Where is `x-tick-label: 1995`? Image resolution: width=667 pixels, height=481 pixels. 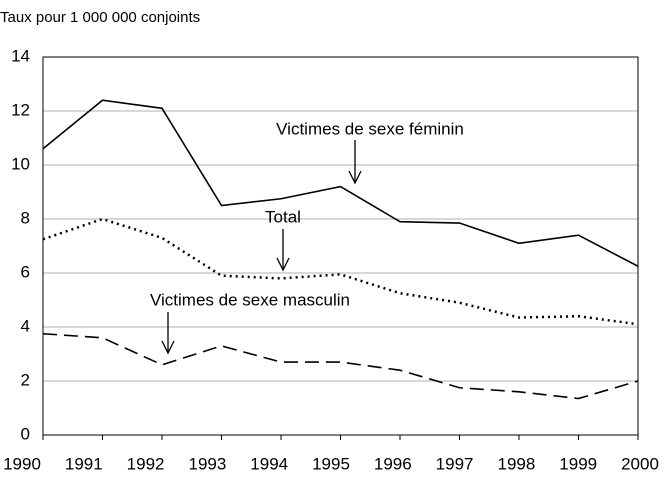
x-tick-label: 1995 is located at coordinates (331, 463).